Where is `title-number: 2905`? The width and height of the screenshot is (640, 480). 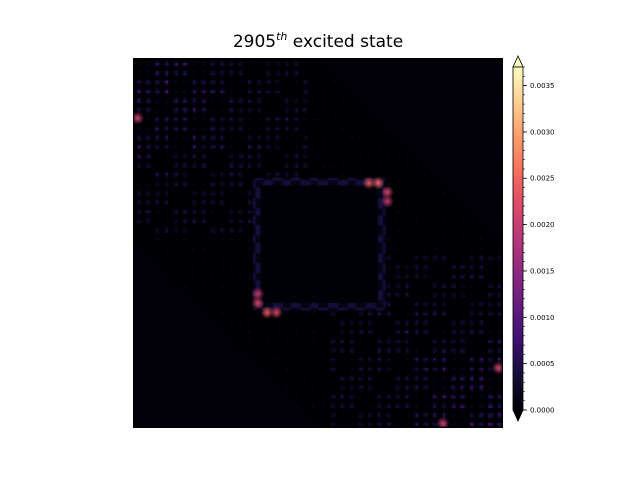 title-number: 2905 is located at coordinates (254, 42).